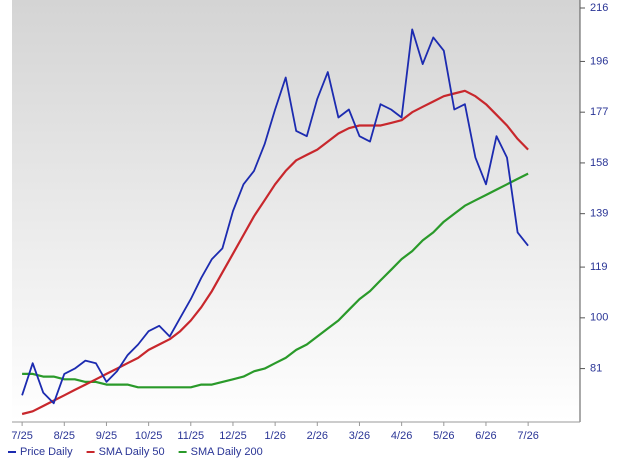 The image size is (619, 462). I want to click on y-tick-label: 196, so click(599, 61).